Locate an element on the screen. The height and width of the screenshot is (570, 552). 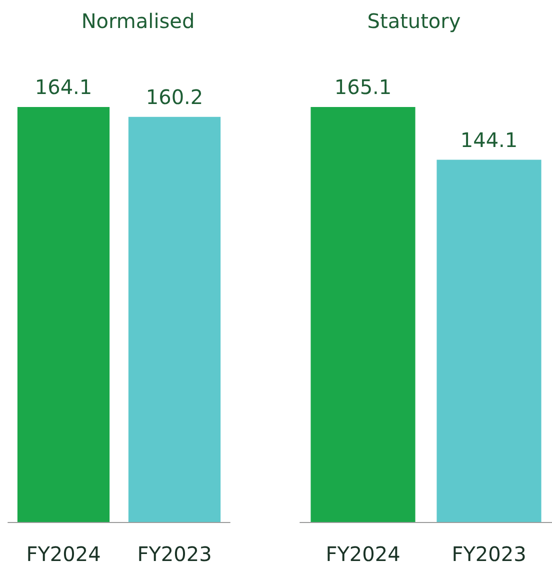
chart-title: Normalised is located at coordinates (138, 21).